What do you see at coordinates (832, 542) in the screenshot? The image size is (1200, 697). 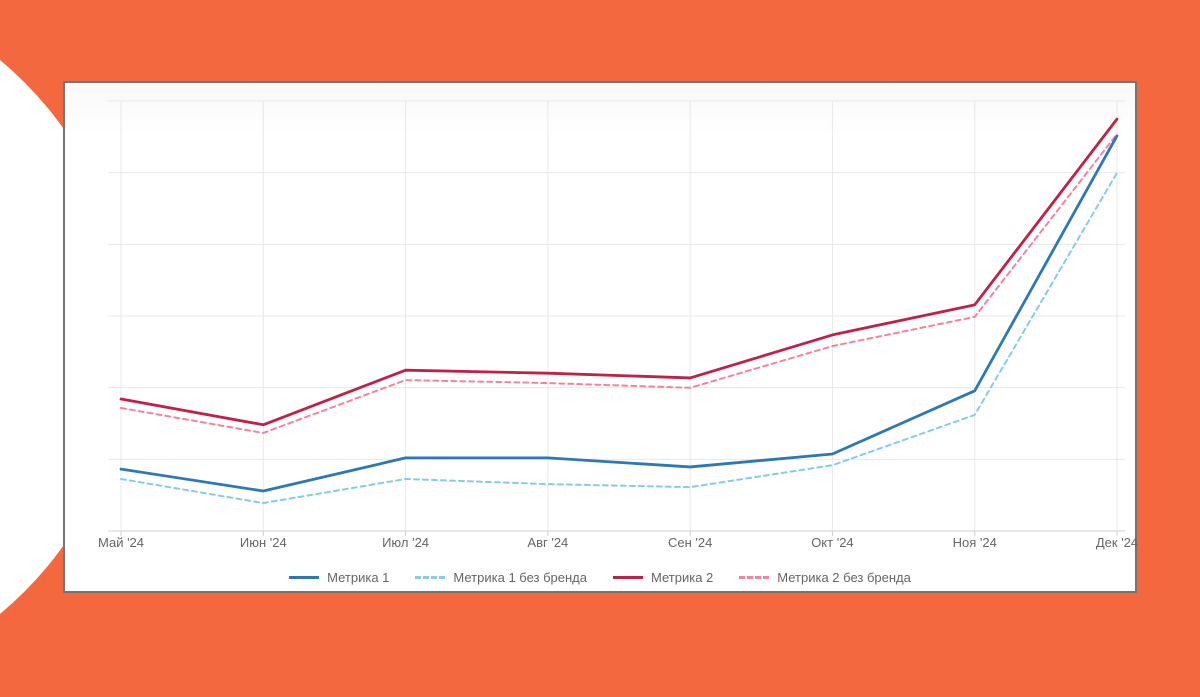 I see `x-axis-label: Окт '24` at bounding box center [832, 542].